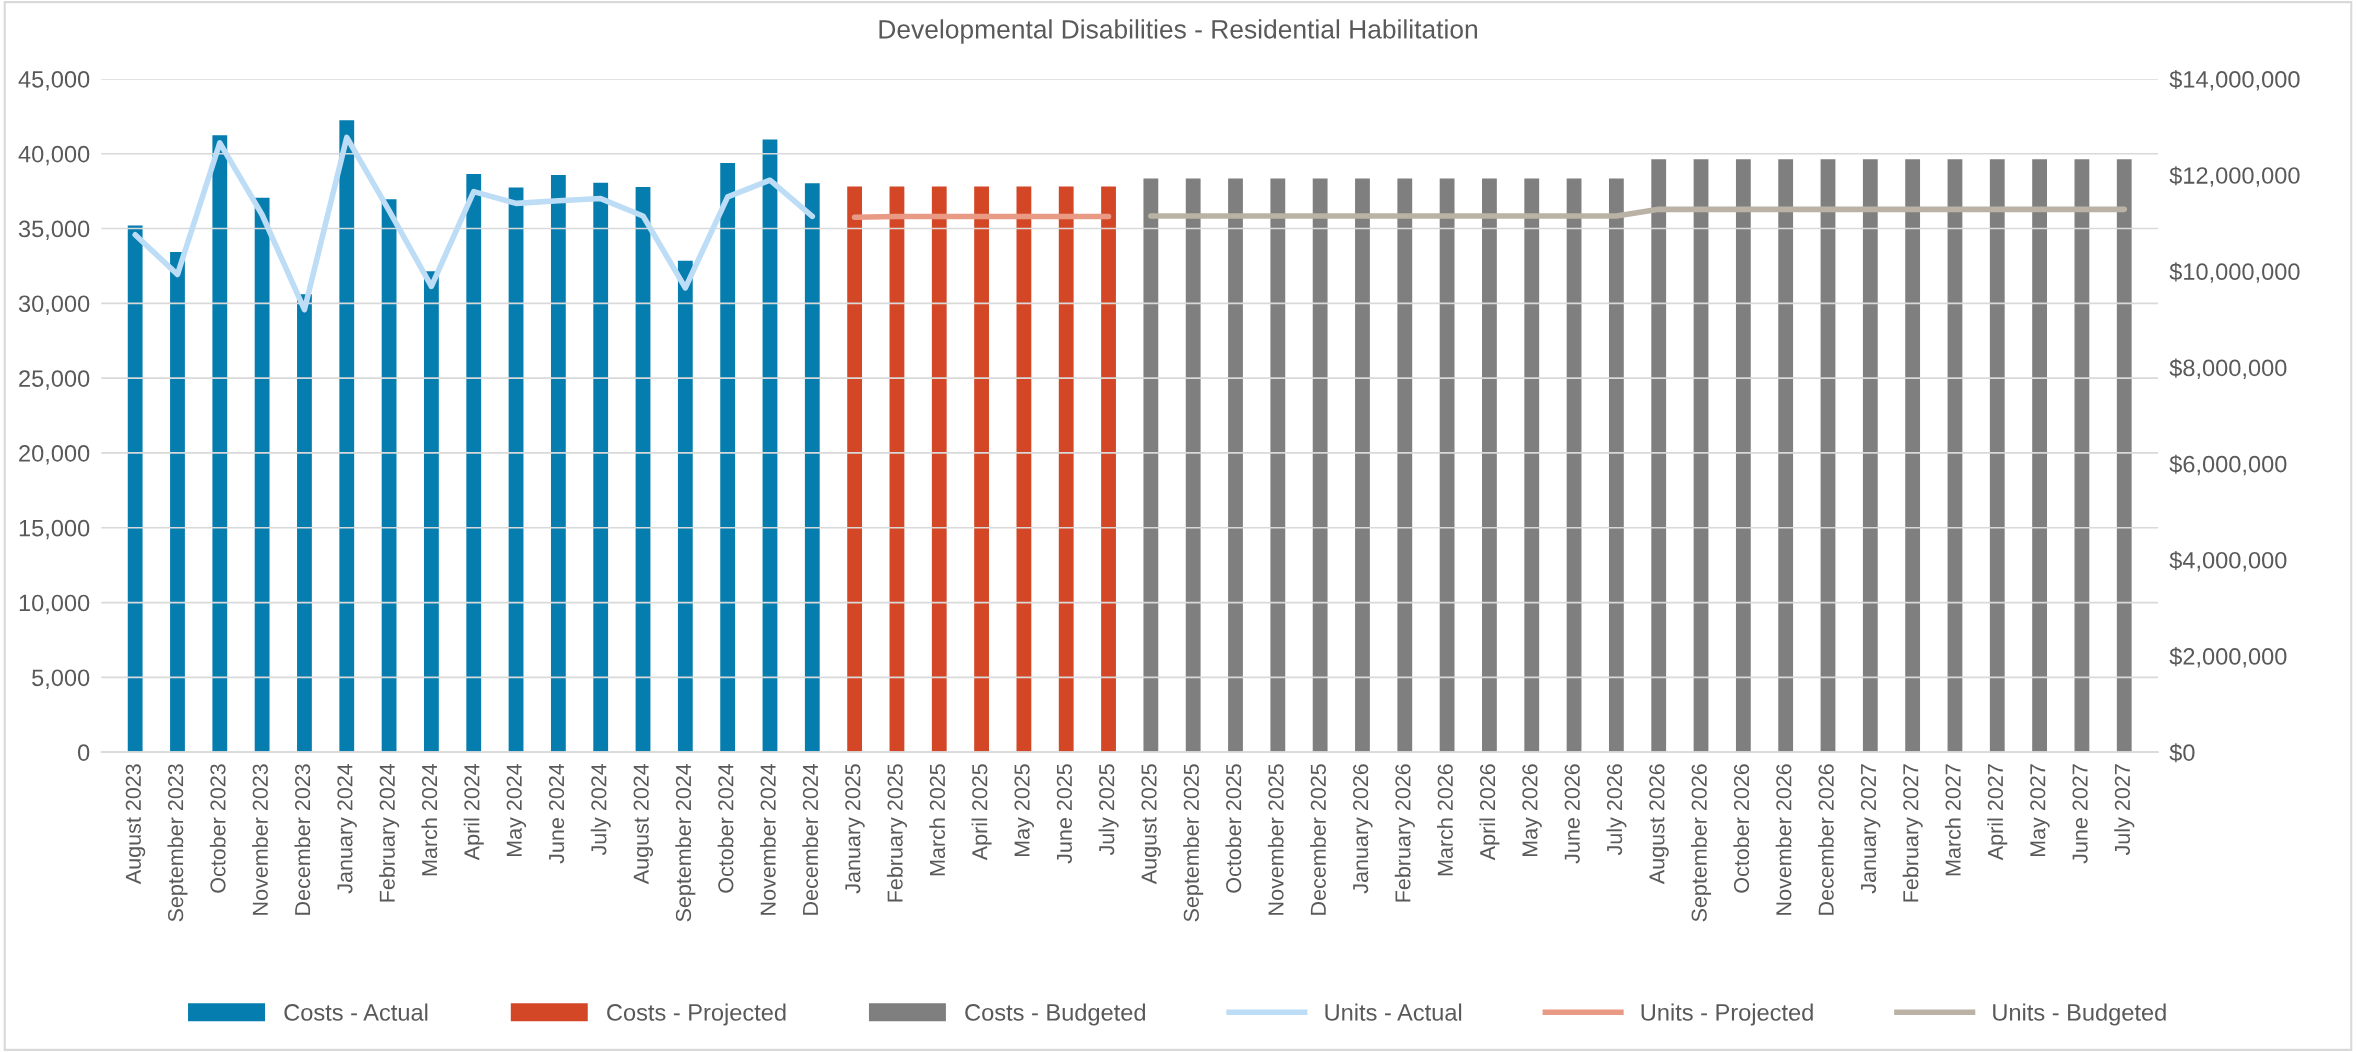 This screenshot has height=1052, width=2356. What do you see at coordinates (1997, 812) in the screenshot?
I see `x-tick-label: April 2027` at bounding box center [1997, 812].